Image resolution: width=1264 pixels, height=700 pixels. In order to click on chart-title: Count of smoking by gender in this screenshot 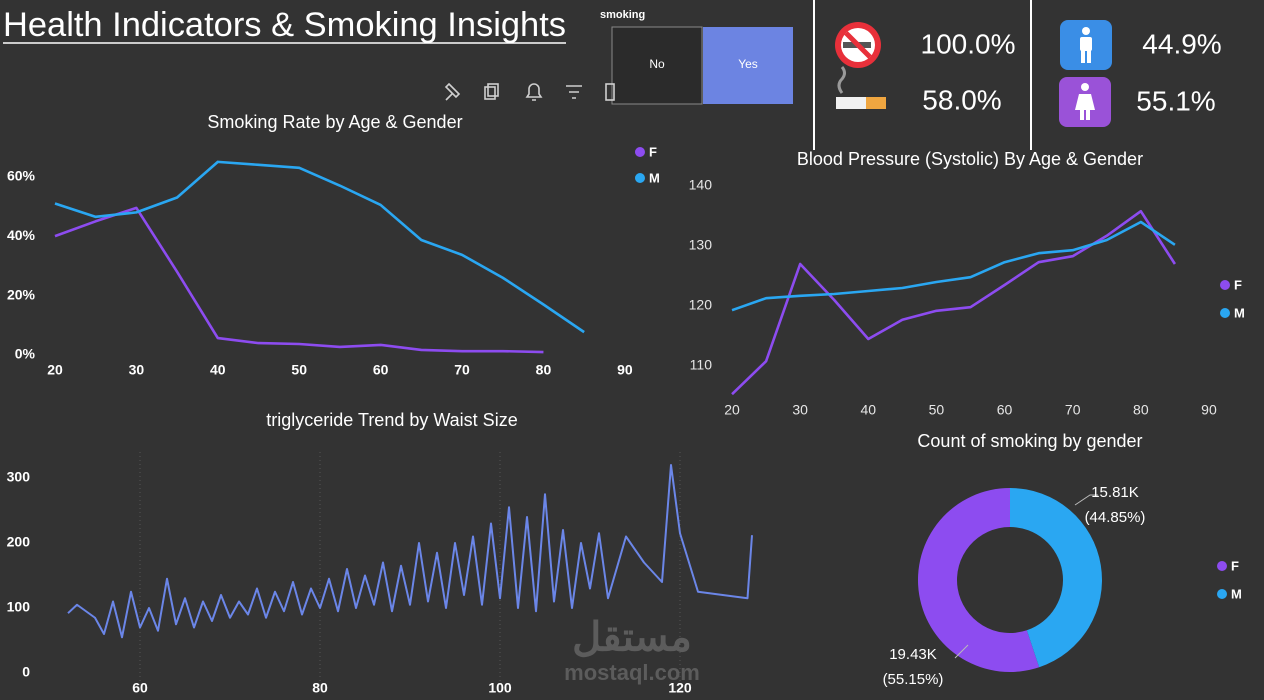, I will do `click(1029, 441)`.